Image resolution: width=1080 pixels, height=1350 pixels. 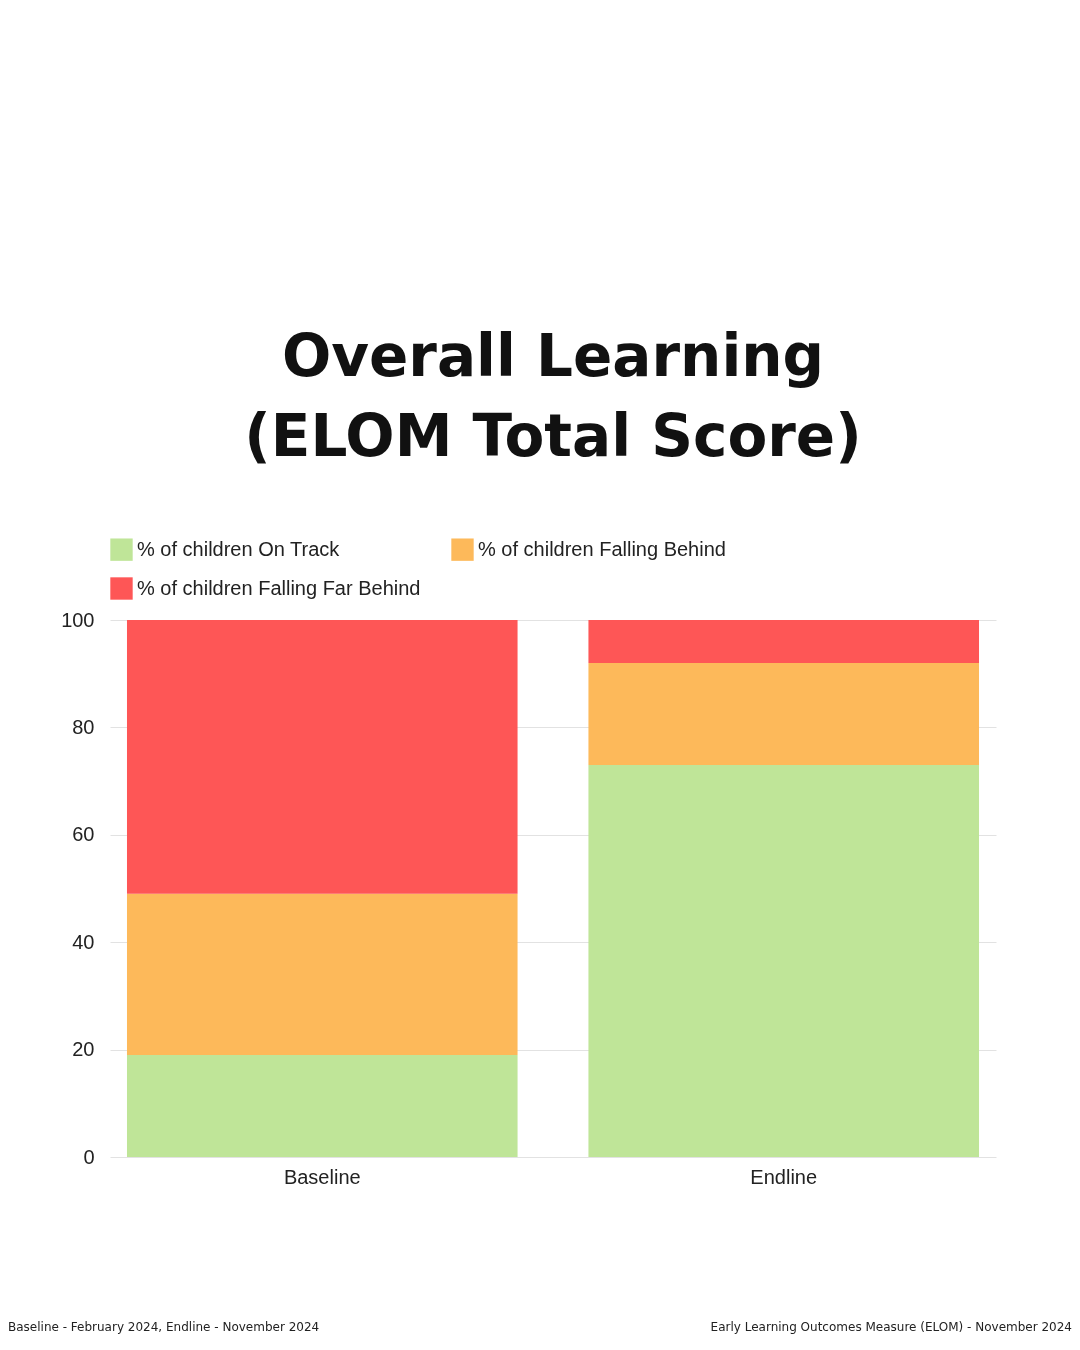 I want to click on y-tick-label: 60, so click(x=83, y=834).